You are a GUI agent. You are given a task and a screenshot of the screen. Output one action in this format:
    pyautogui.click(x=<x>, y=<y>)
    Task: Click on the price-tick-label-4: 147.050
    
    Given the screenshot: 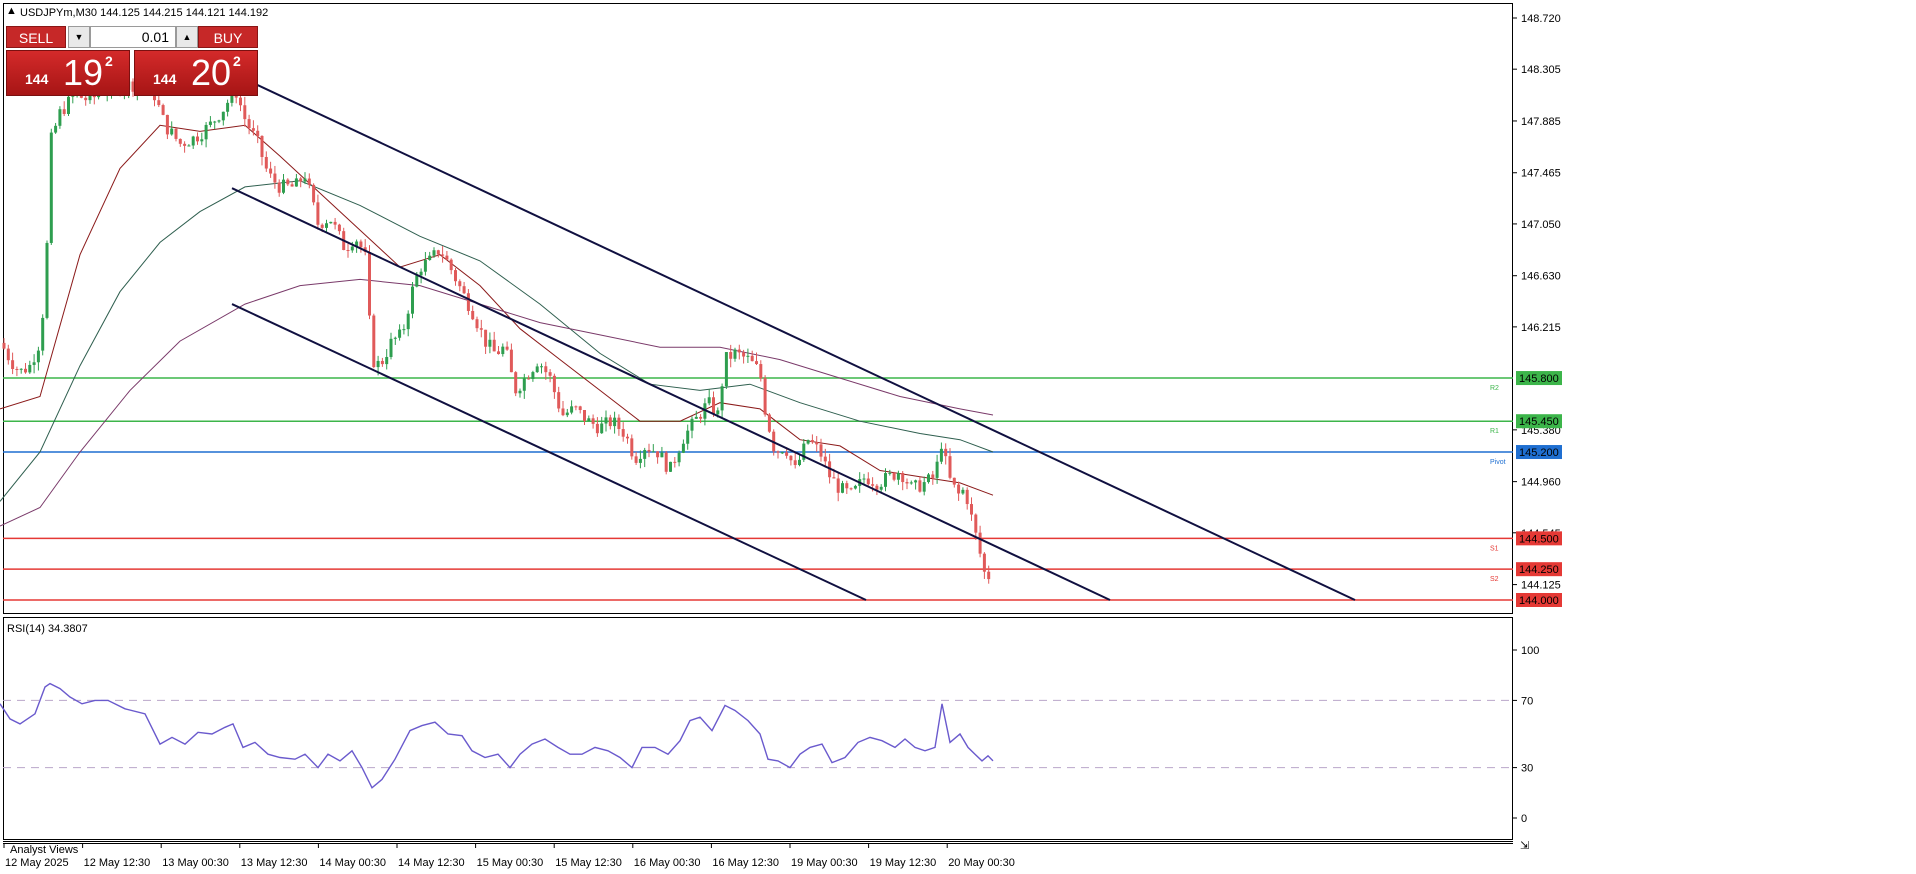 What is the action you would take?
    pyautogui.click(x=1541, y=225)
    